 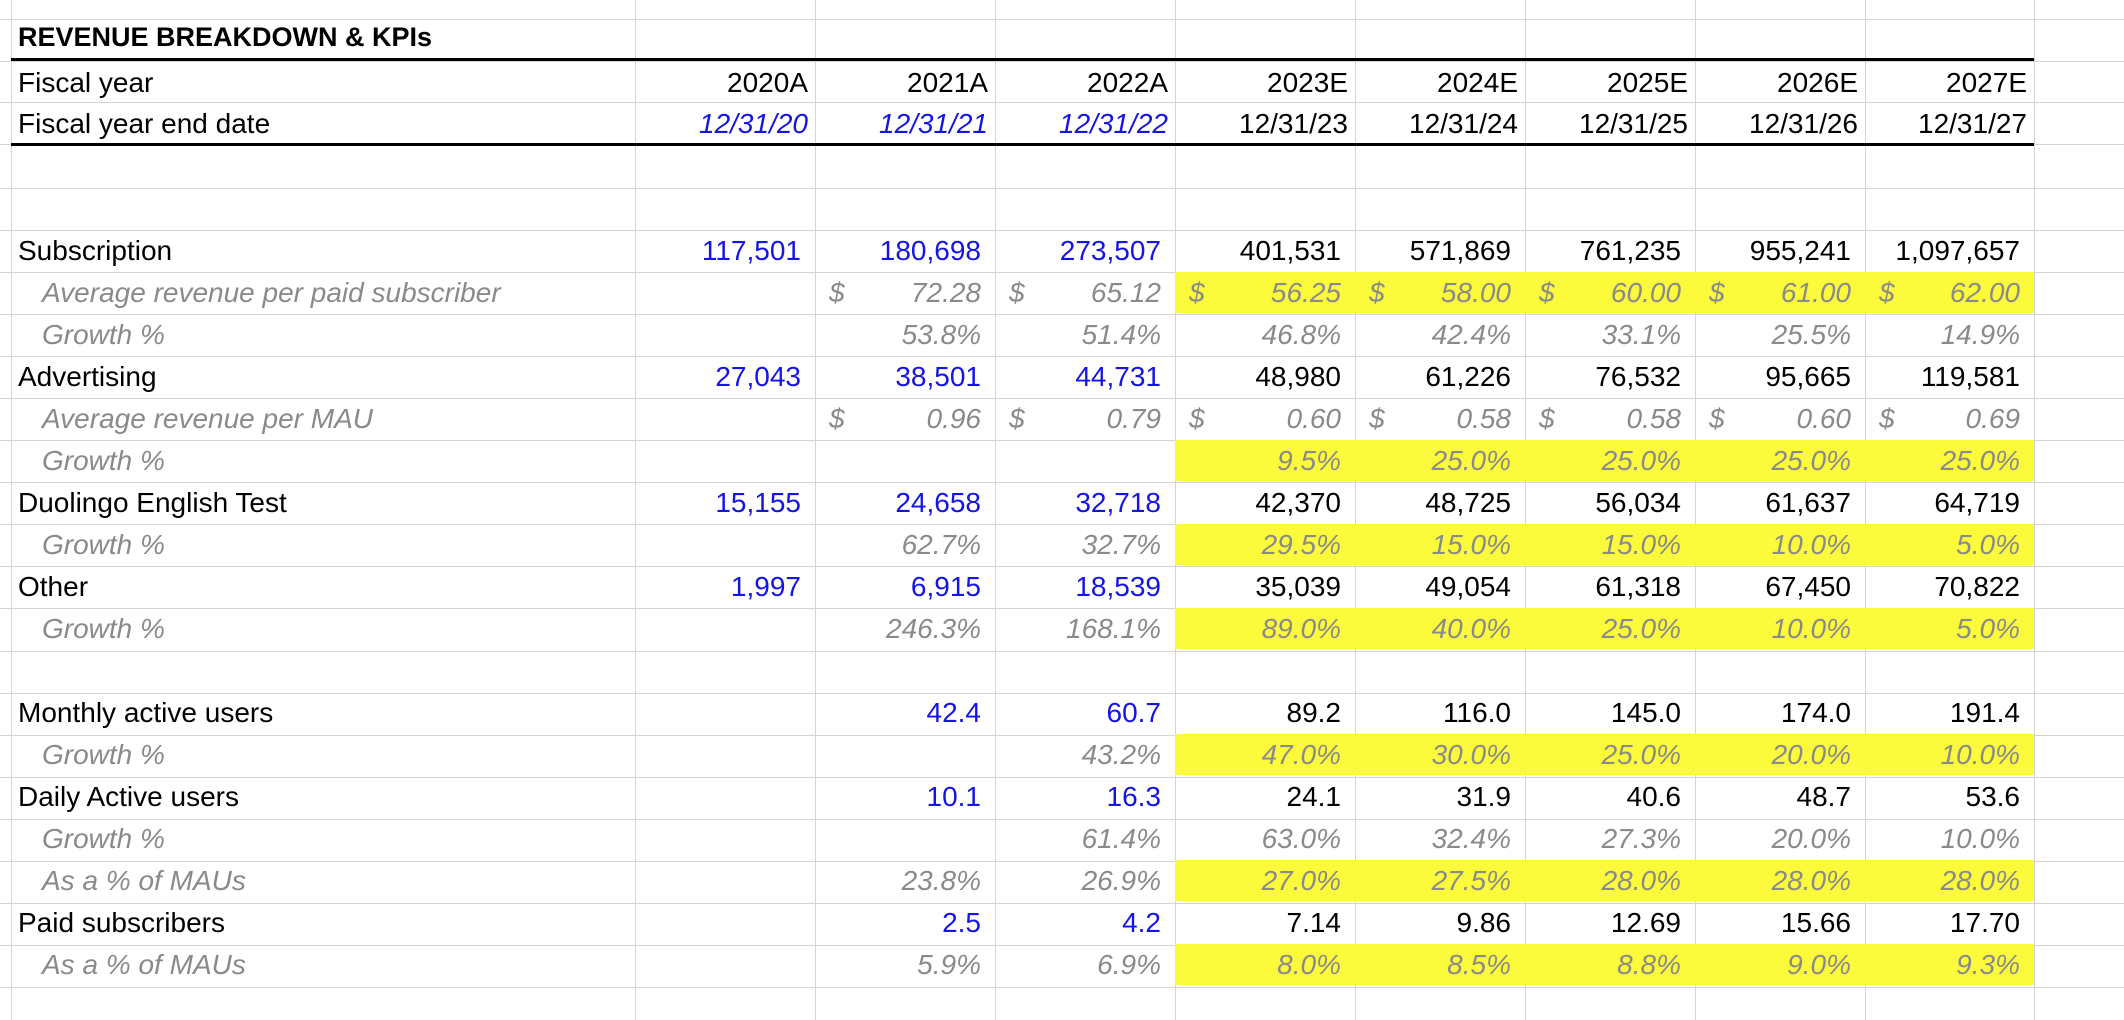 What do you see at coordinates (1125, 292) in the screenshot?
I see `value-cell: 65.12` at bounding box center [1125, 292].